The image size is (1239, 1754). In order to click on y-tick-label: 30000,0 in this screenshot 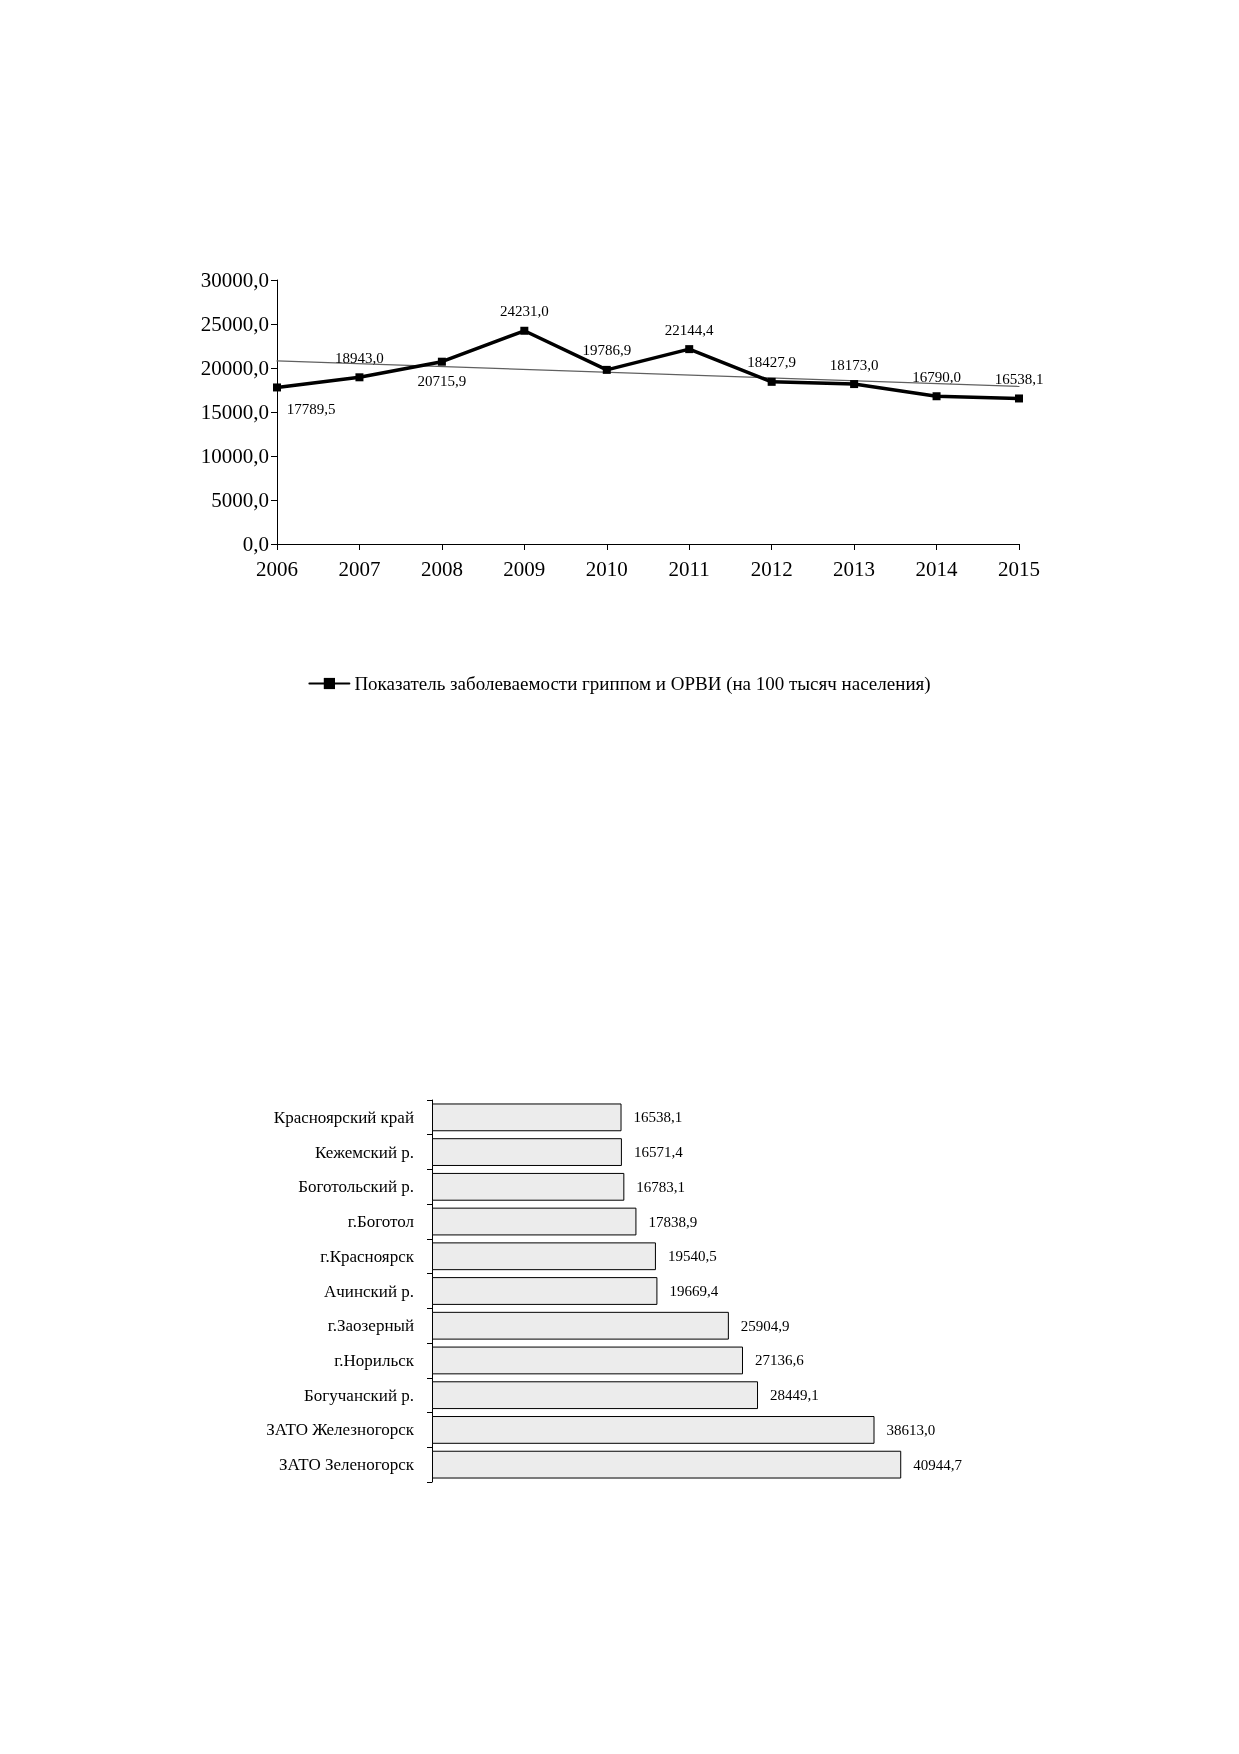, I will do `click(234, 280)`.